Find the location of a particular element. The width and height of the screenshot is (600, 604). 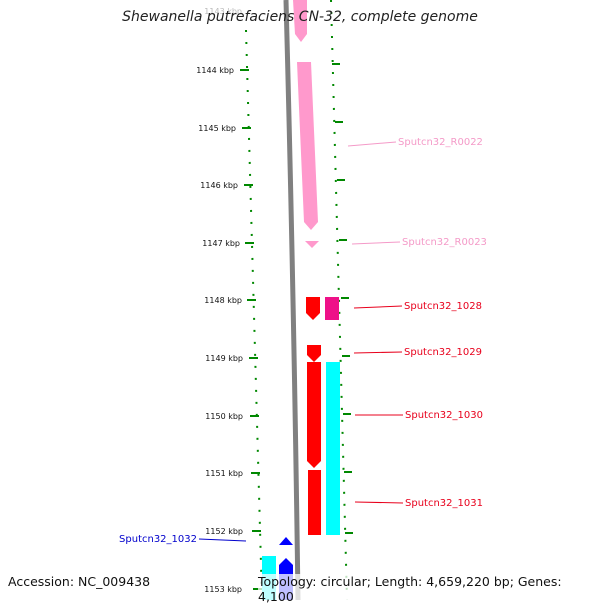

gene-label-1028: Sputcn32_1028 is located at coordinates (443, 306).